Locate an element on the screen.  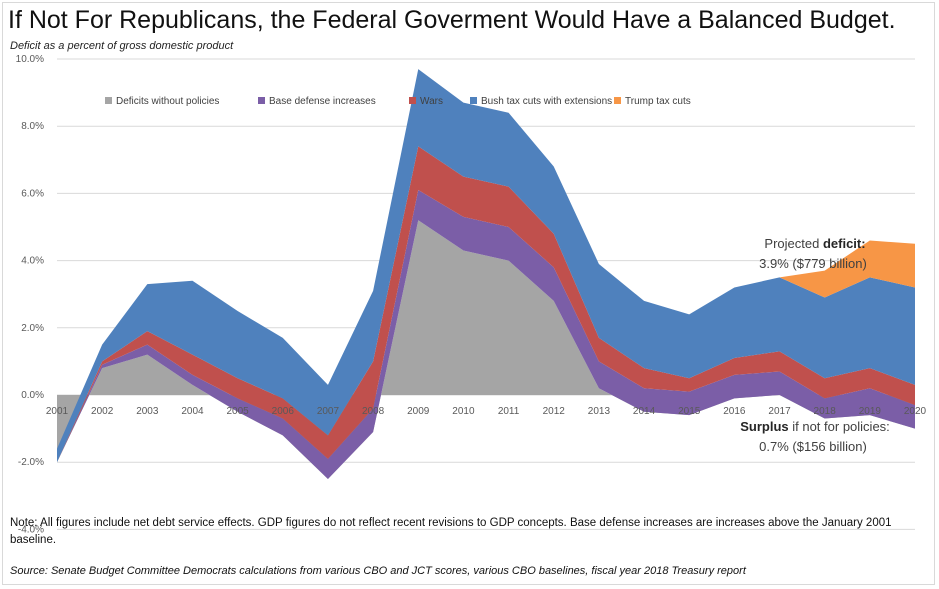
legend-item: Base defense increases is located at coordinates (317, 101).